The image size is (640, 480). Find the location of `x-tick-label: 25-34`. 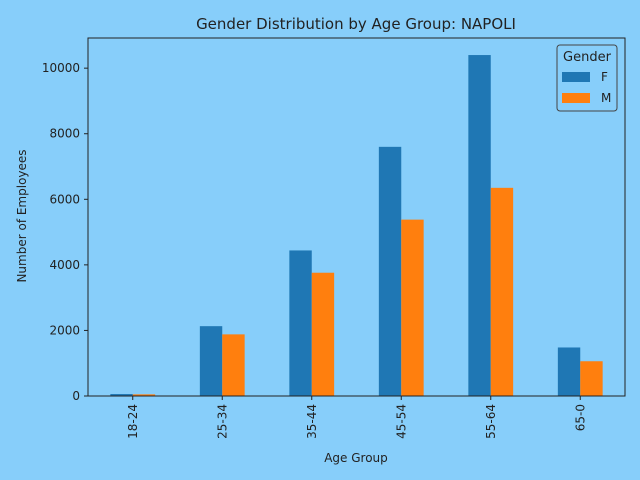

x-tick-label: 25-34 is located at coordinates (222, 421).